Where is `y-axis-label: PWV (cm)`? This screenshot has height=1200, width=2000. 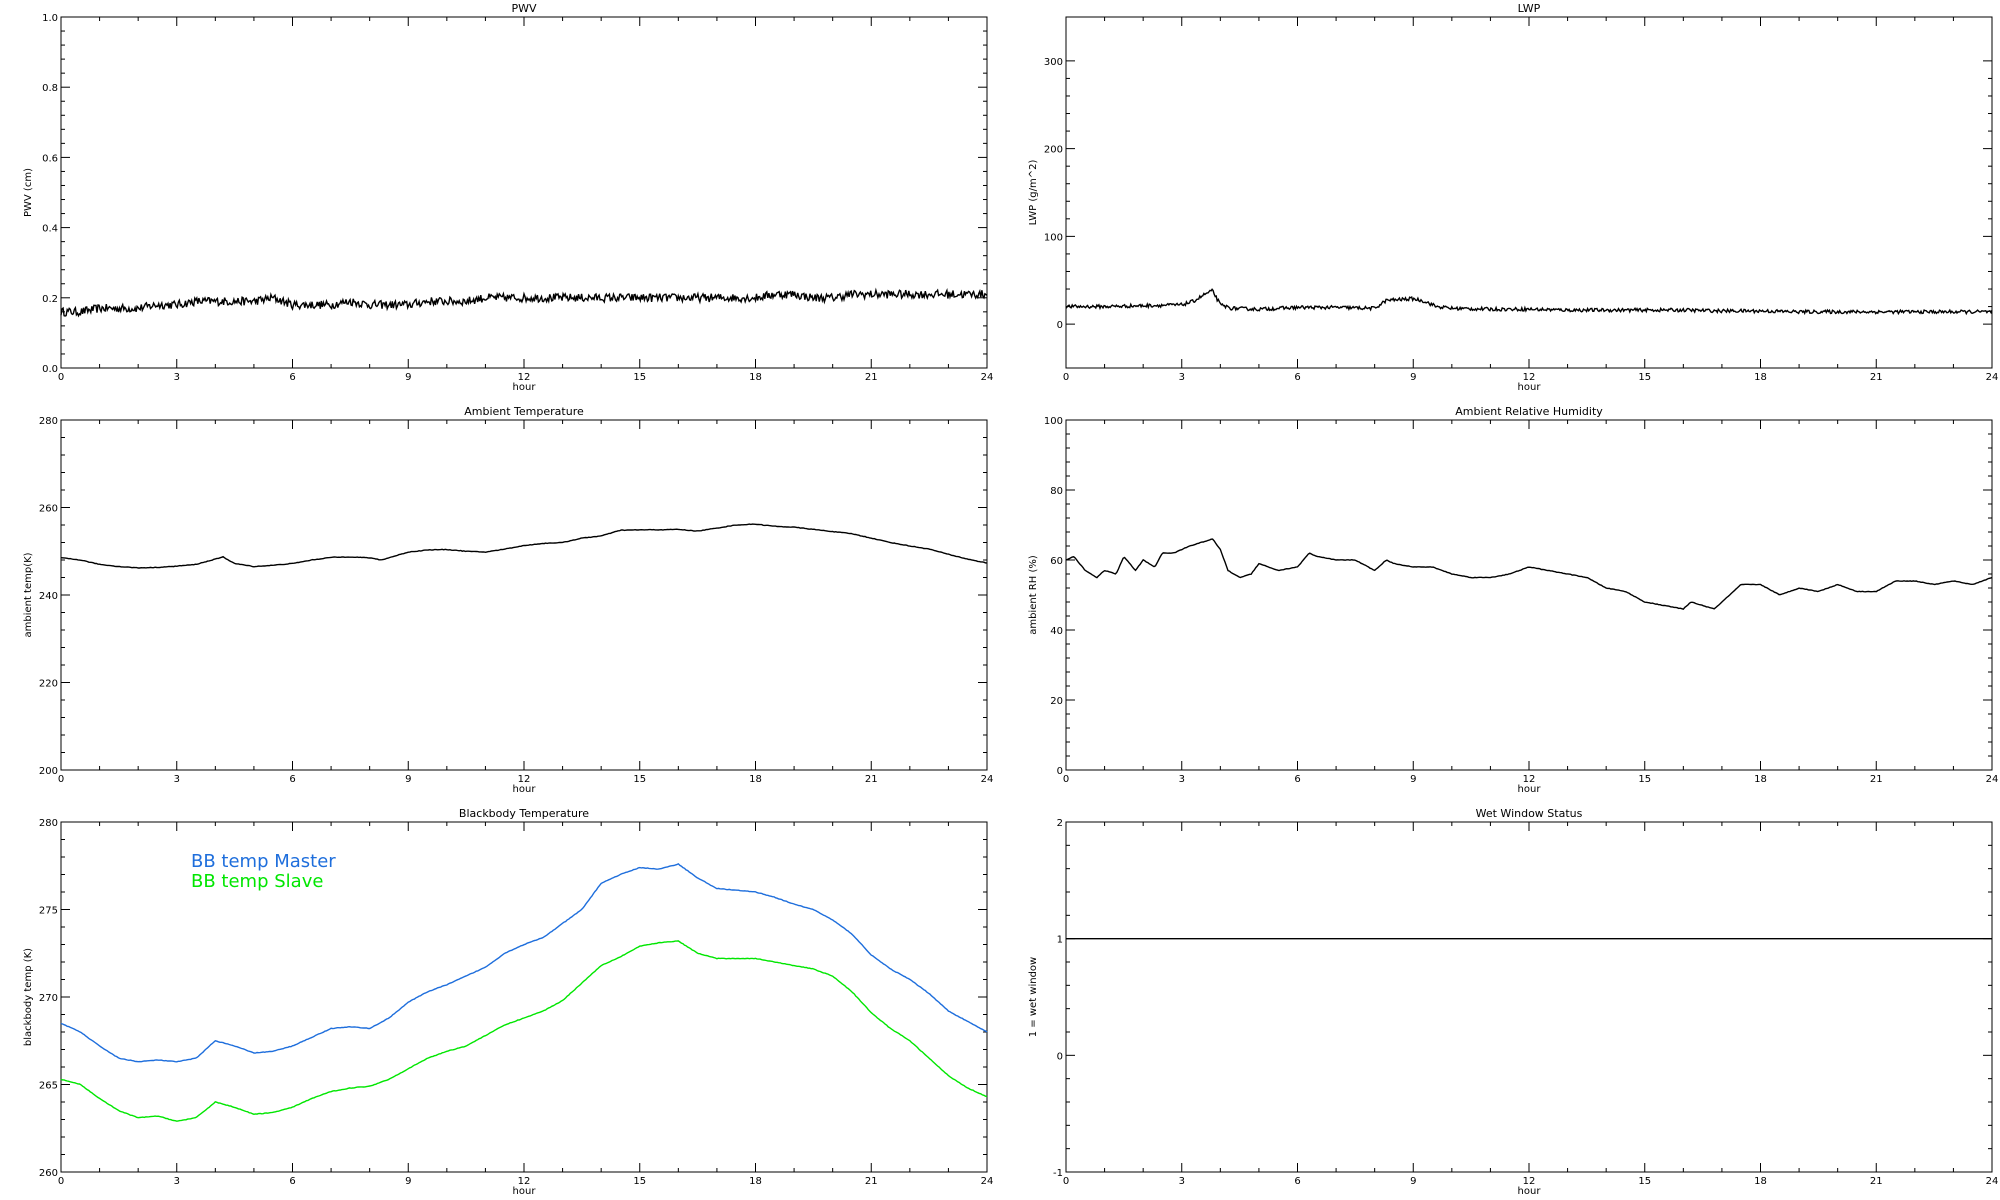 y-axis-label: PWV (cm) is located at coordinates (28, 192).